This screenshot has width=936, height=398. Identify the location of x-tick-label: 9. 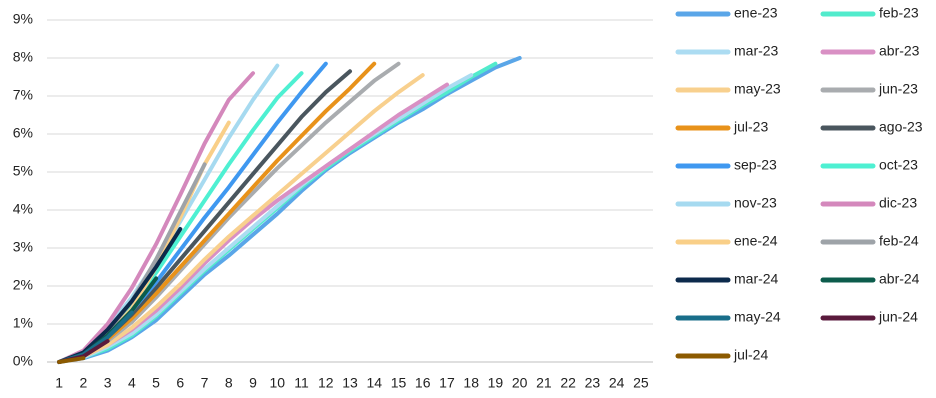
(253, 383).